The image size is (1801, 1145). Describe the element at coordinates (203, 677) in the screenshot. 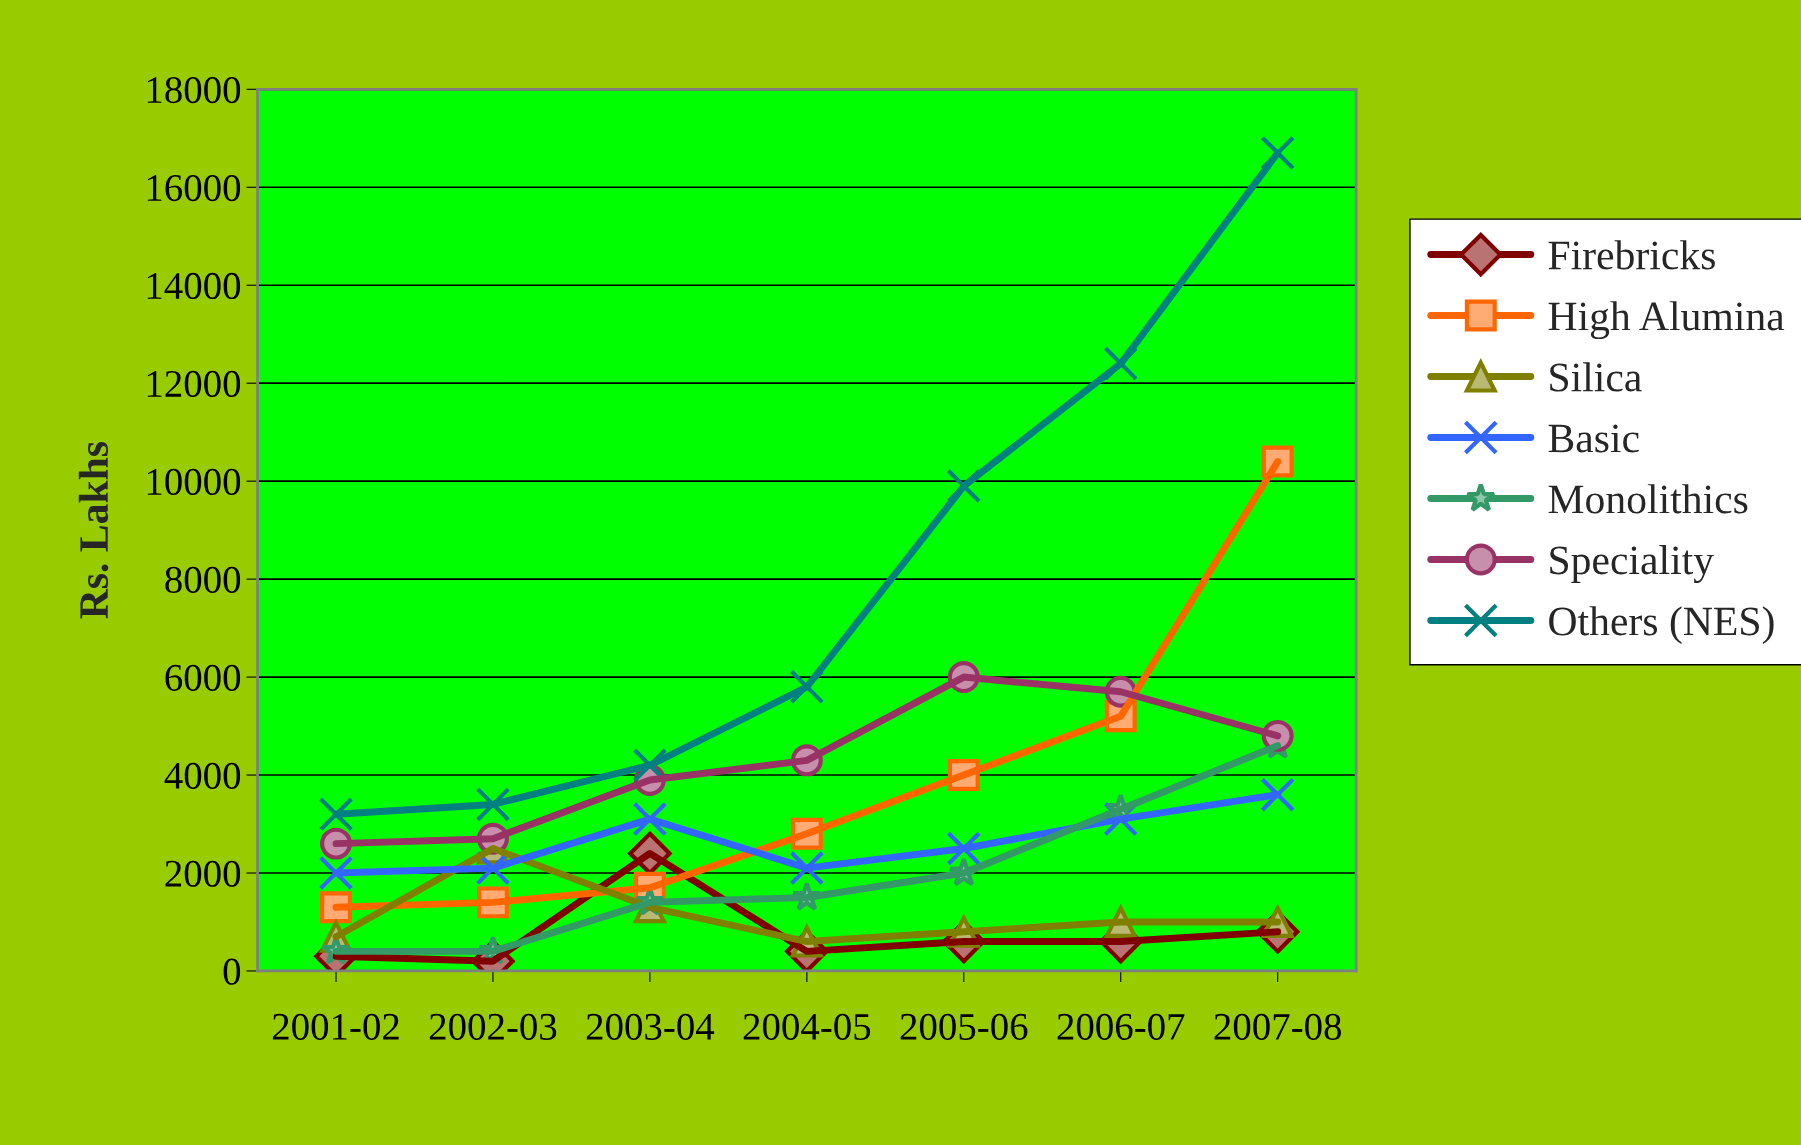

I see `y-tick-label: 6000` at that location.